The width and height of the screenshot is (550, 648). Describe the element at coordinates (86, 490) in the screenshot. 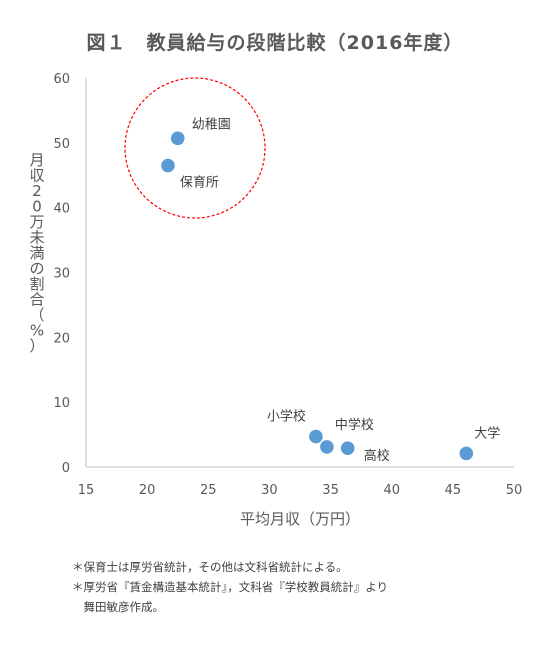

I see `x-tick-label-0: 15` at that location.